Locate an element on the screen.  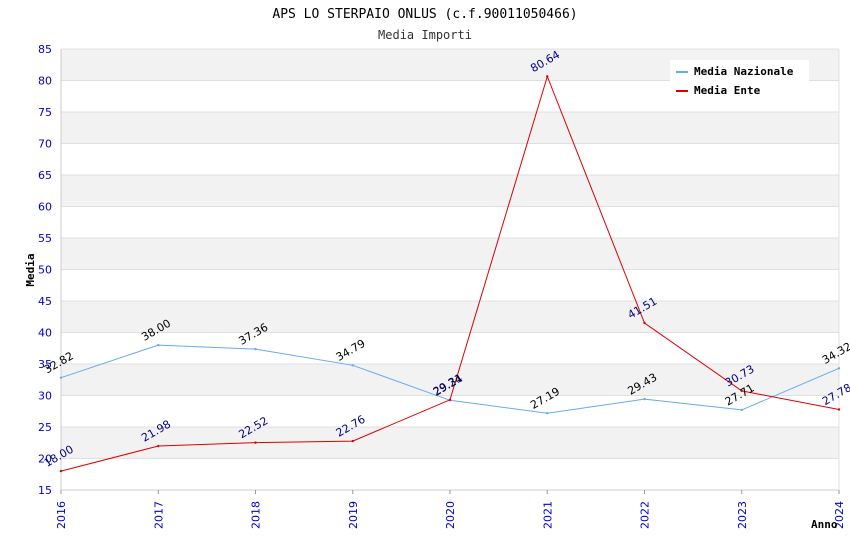
x-axis-label: Anno is located at coordinates (824, 524).